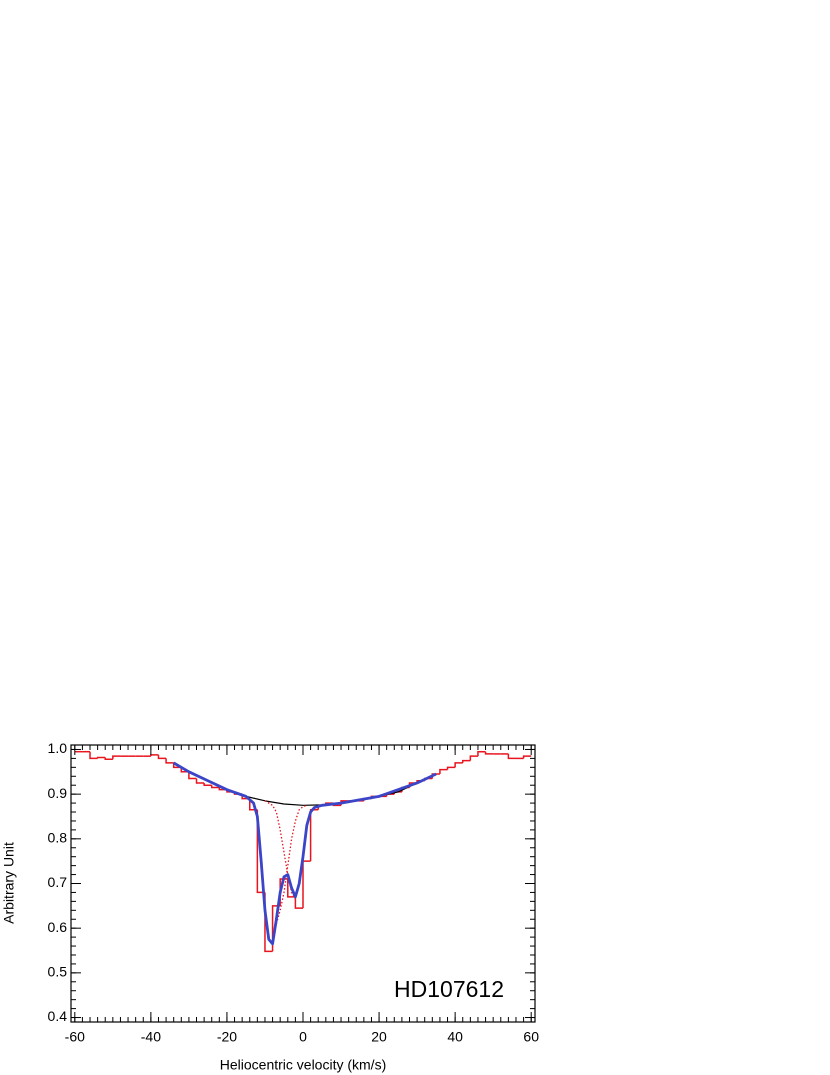 The image size is (830, 1075). I want to click on x-tick-label: 40, so click(455, 1037).